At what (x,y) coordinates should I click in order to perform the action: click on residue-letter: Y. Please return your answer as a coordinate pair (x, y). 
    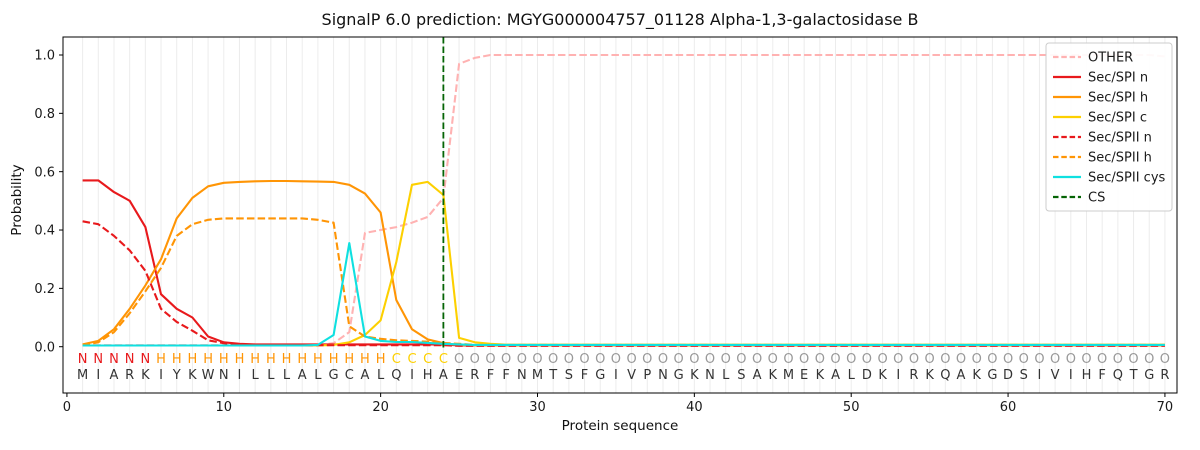
    Looking at the image, I should click on (176, 375).